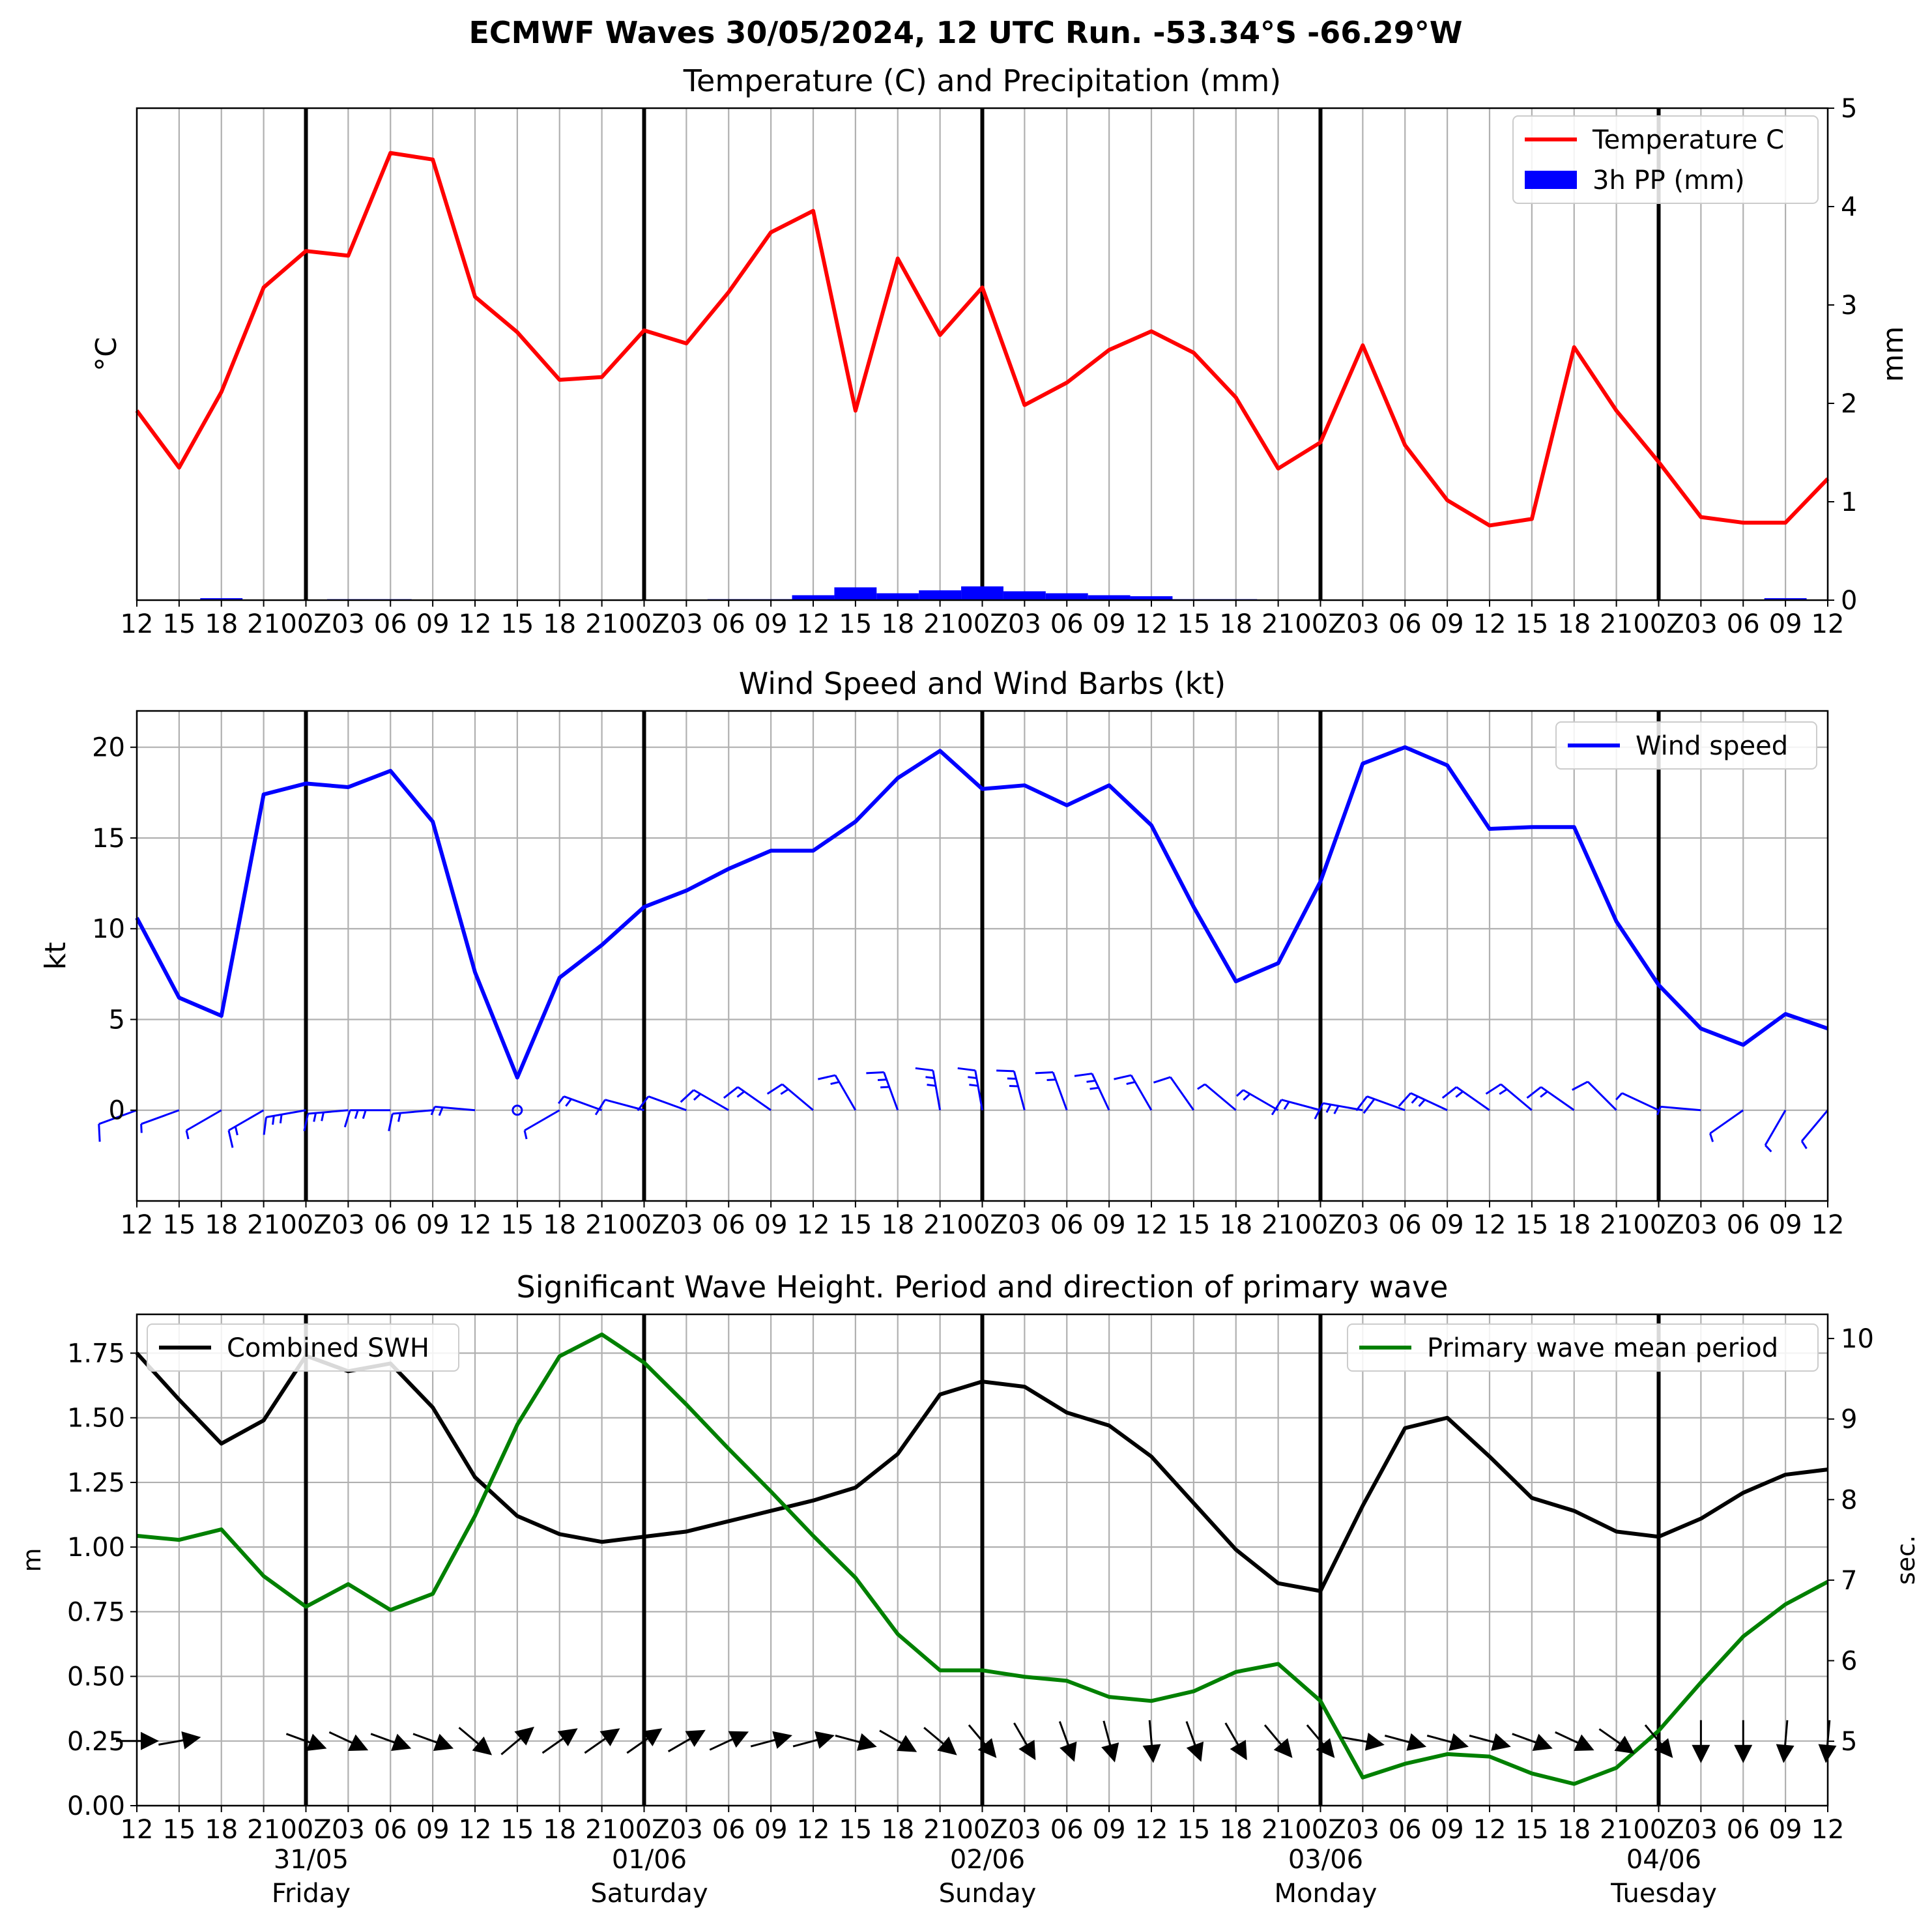 Image resolution: width=1932 pixels, height=1921 pixels. Describe the element at coordinates (108, 839) in the screenshot. I see `y-tick-label: 15` at that location.